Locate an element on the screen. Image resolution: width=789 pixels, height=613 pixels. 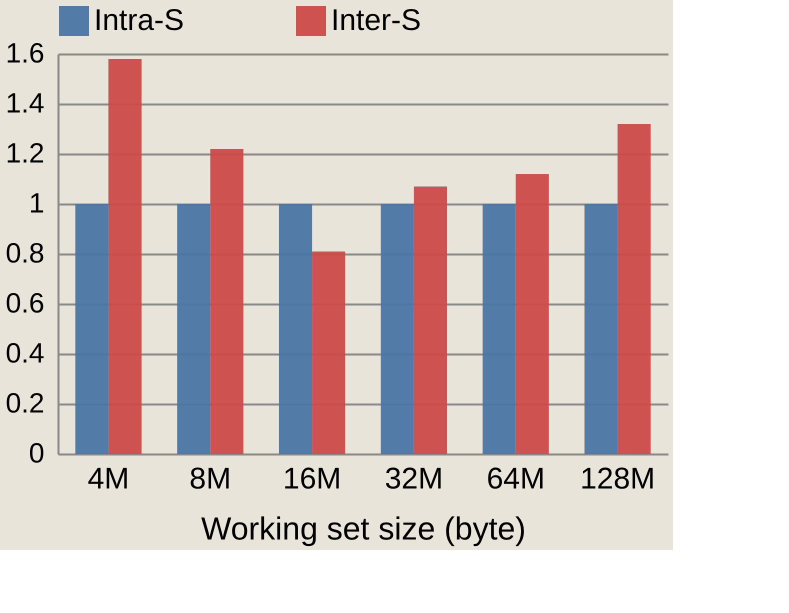
y-tick-label: 1.6 is located at coordinates (25, 53).